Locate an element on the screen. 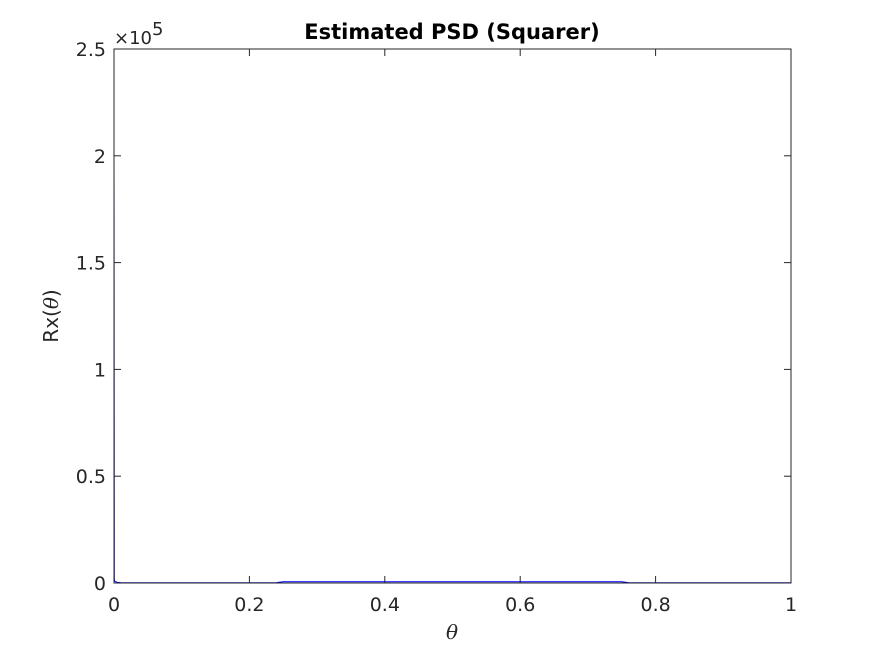 The image size is (875, 656). y-tick-label: 2.5 is located at coordinates (91, 50).